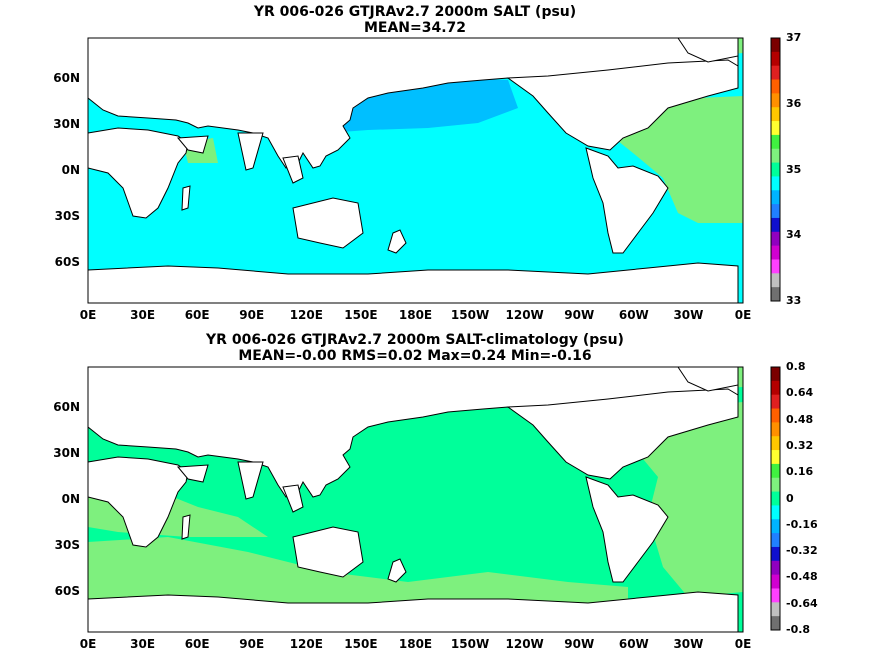  I want to click on colorbar-label: 36, so click(794, 103).